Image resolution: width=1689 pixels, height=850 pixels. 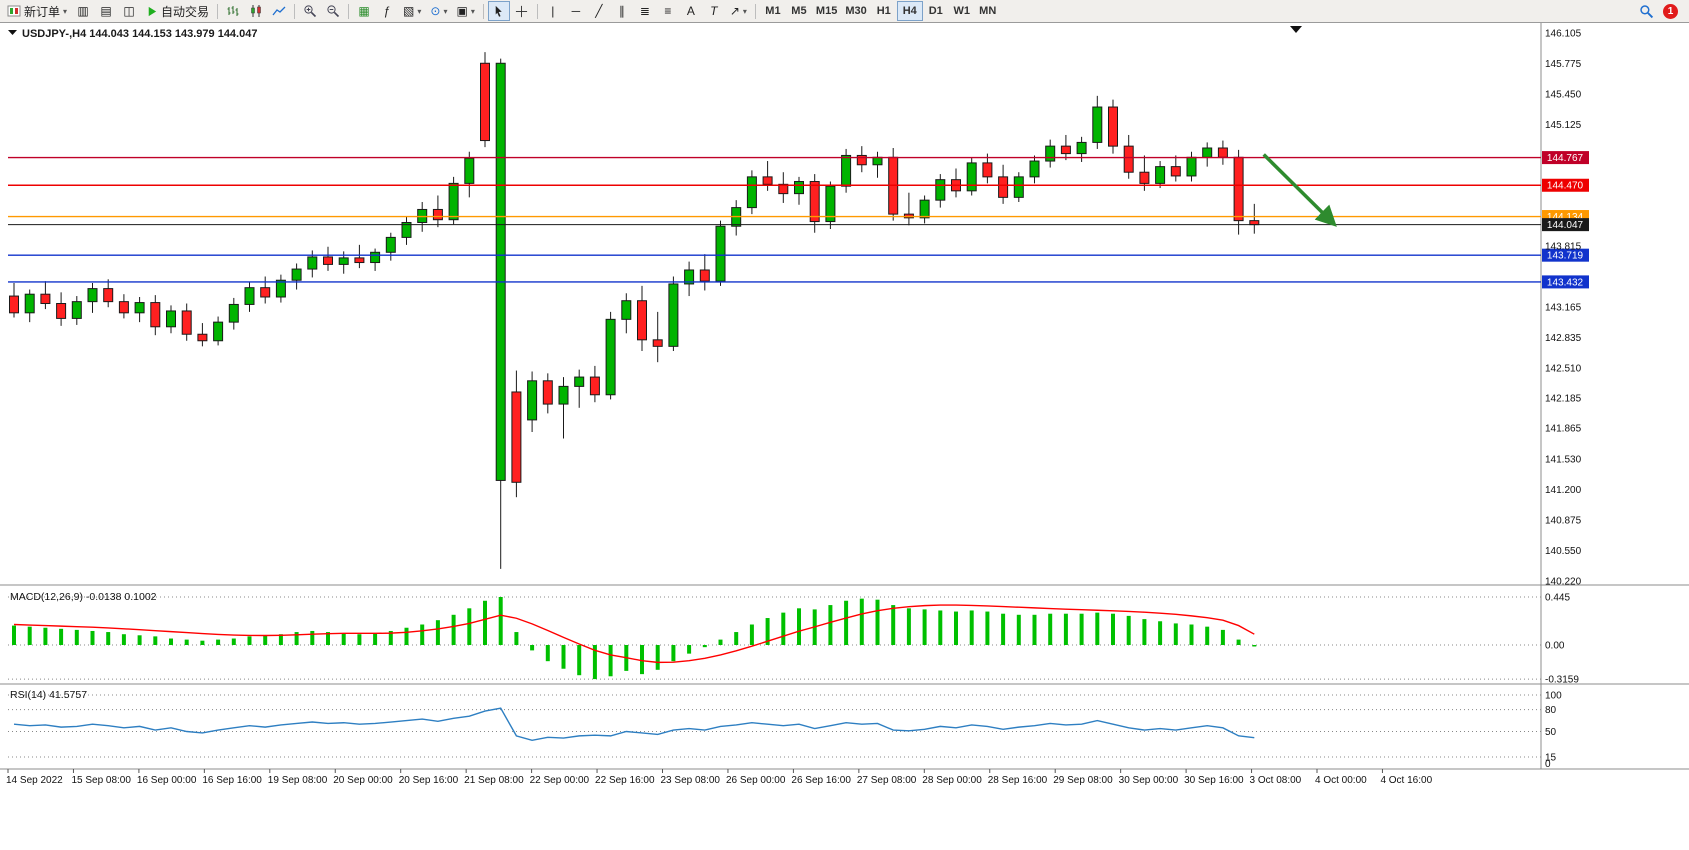 I want to click on zoom-in-button, so click(x=310, y=11).